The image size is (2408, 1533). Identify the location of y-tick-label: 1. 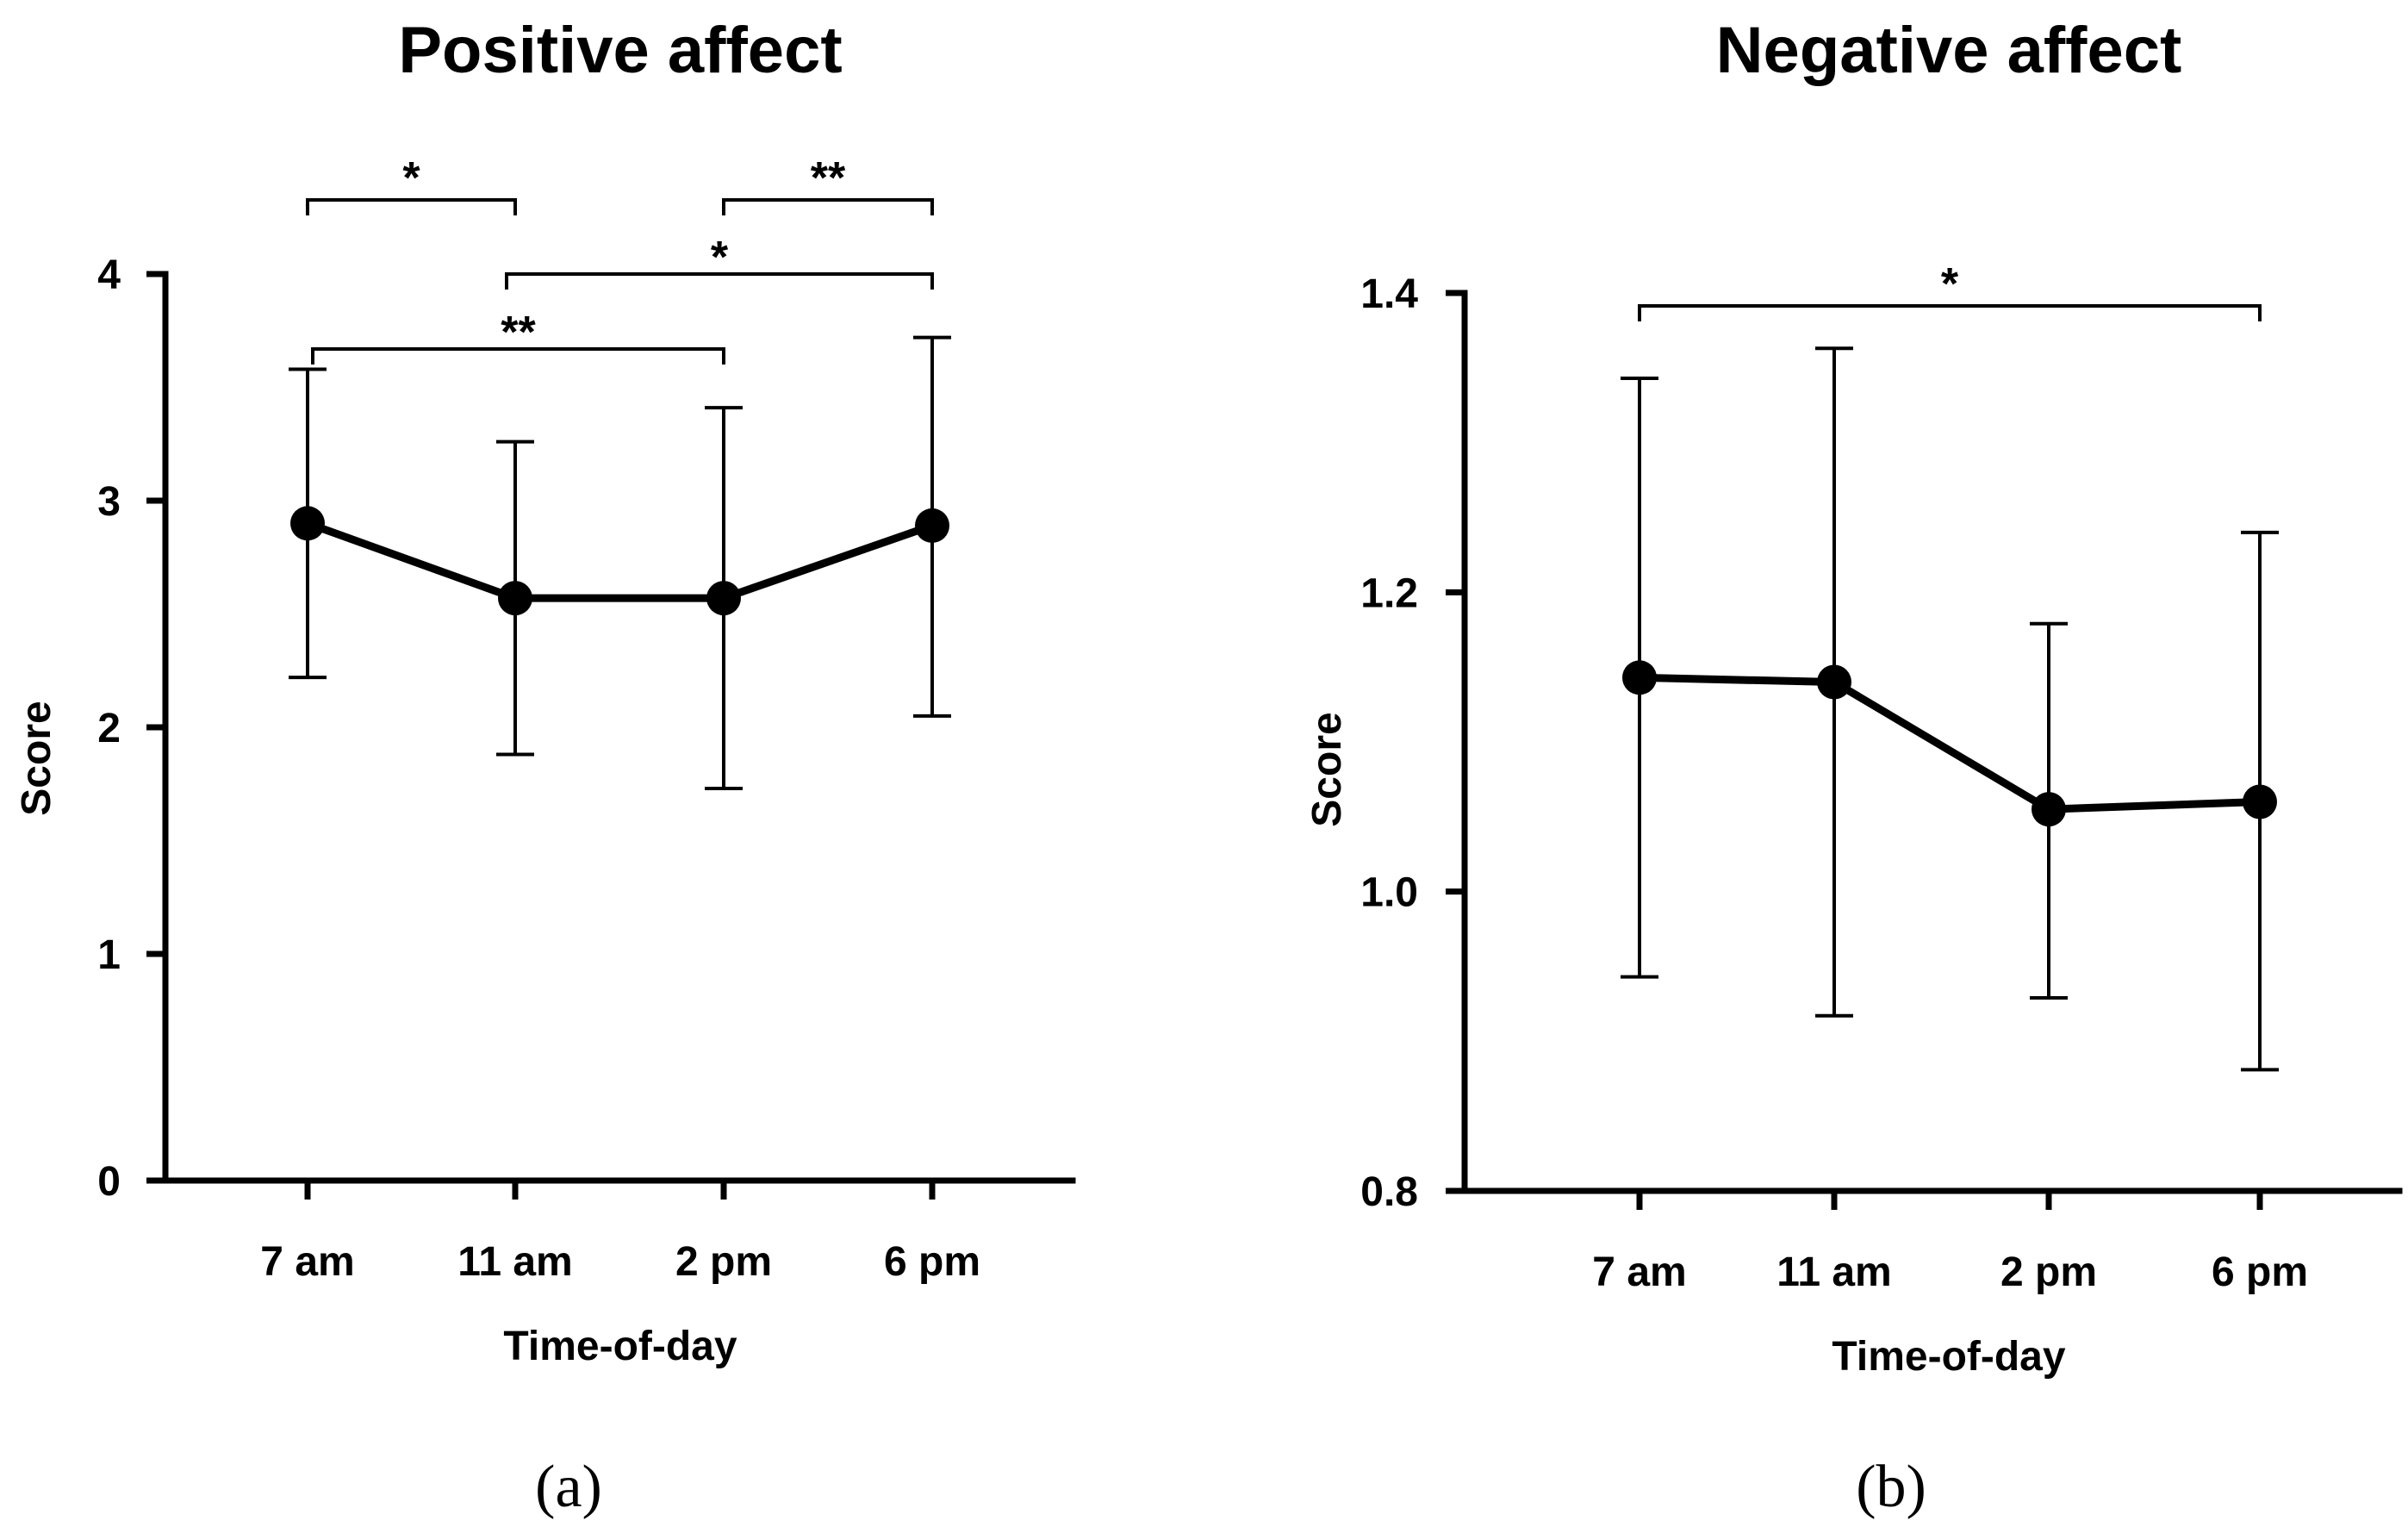
(109, 955).